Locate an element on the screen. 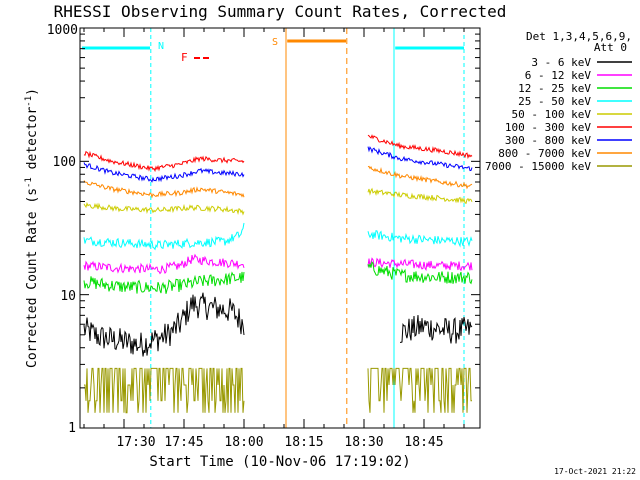 The height and width of the screenshot is (480, 640). legend-header-line2: Att 0 is located at coordinates (610, 47).